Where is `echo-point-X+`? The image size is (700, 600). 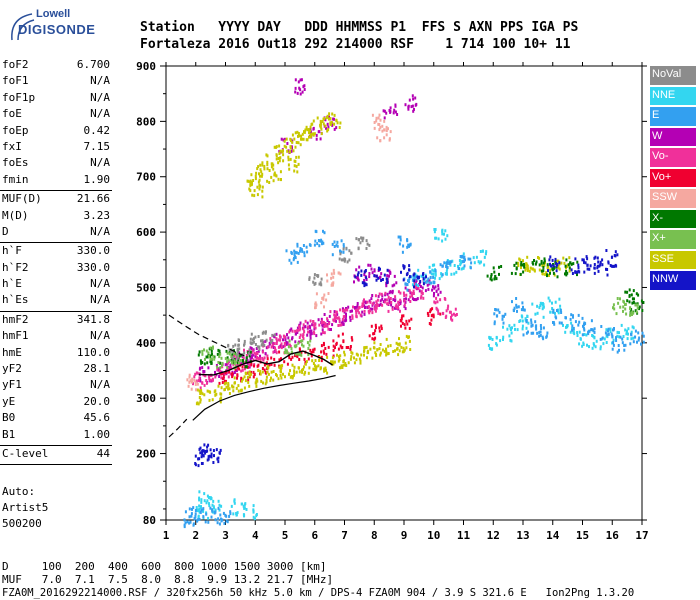 echo-point-X+ is located at coordinates (239, 363).